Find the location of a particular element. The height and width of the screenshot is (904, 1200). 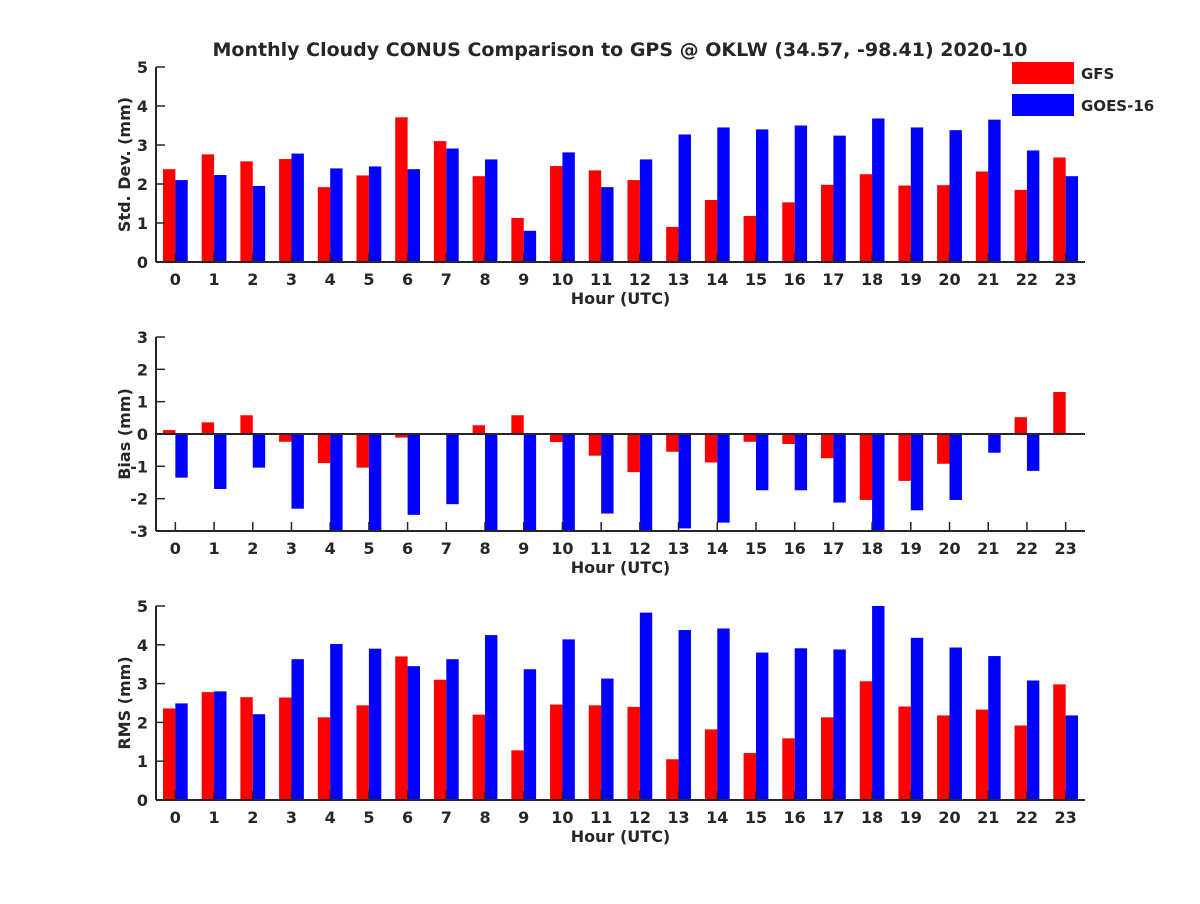

x-tick-label: 8 is located at coordinates (484, 817).